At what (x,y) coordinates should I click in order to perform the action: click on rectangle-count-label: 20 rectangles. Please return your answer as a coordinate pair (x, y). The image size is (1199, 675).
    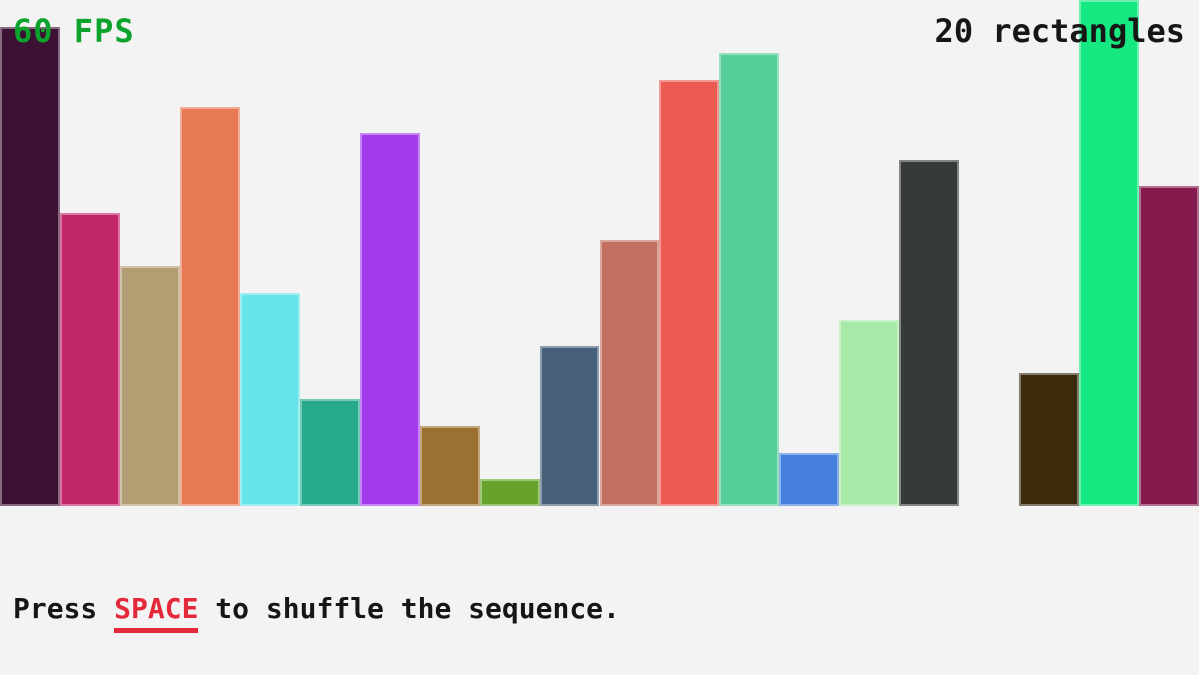
    Looking at the image, I should click on (1059, 31).